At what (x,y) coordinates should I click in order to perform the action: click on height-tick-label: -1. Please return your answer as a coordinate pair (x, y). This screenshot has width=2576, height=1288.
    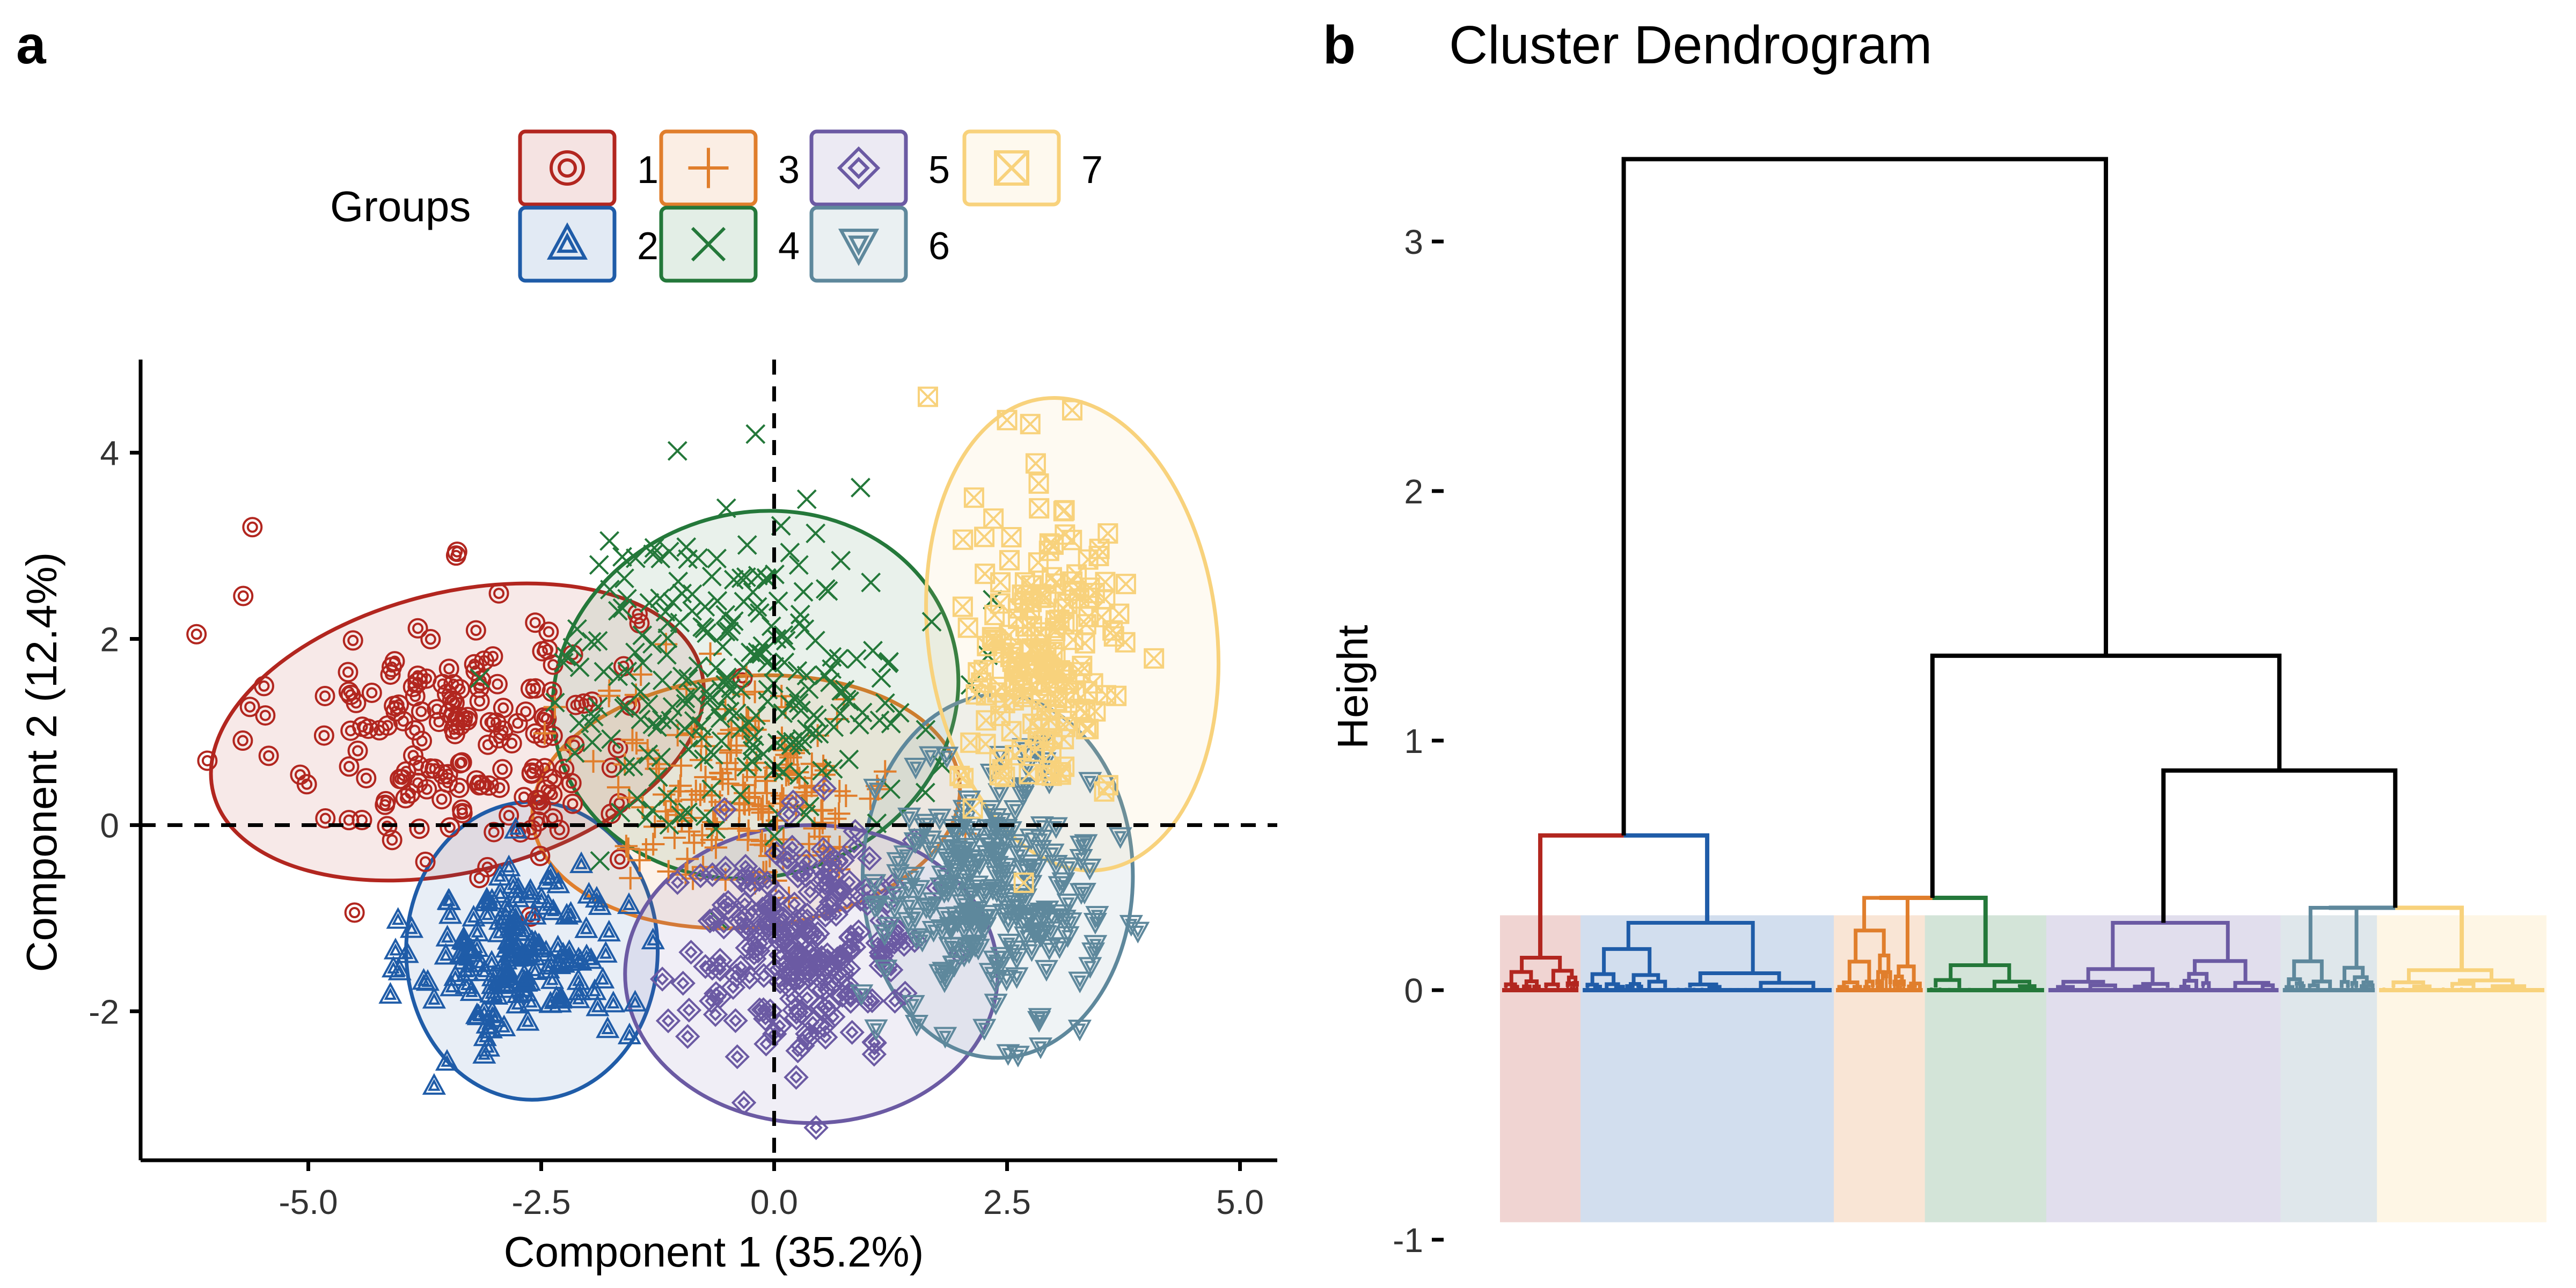
    Looking at the image, I should click on (1408, 1240).